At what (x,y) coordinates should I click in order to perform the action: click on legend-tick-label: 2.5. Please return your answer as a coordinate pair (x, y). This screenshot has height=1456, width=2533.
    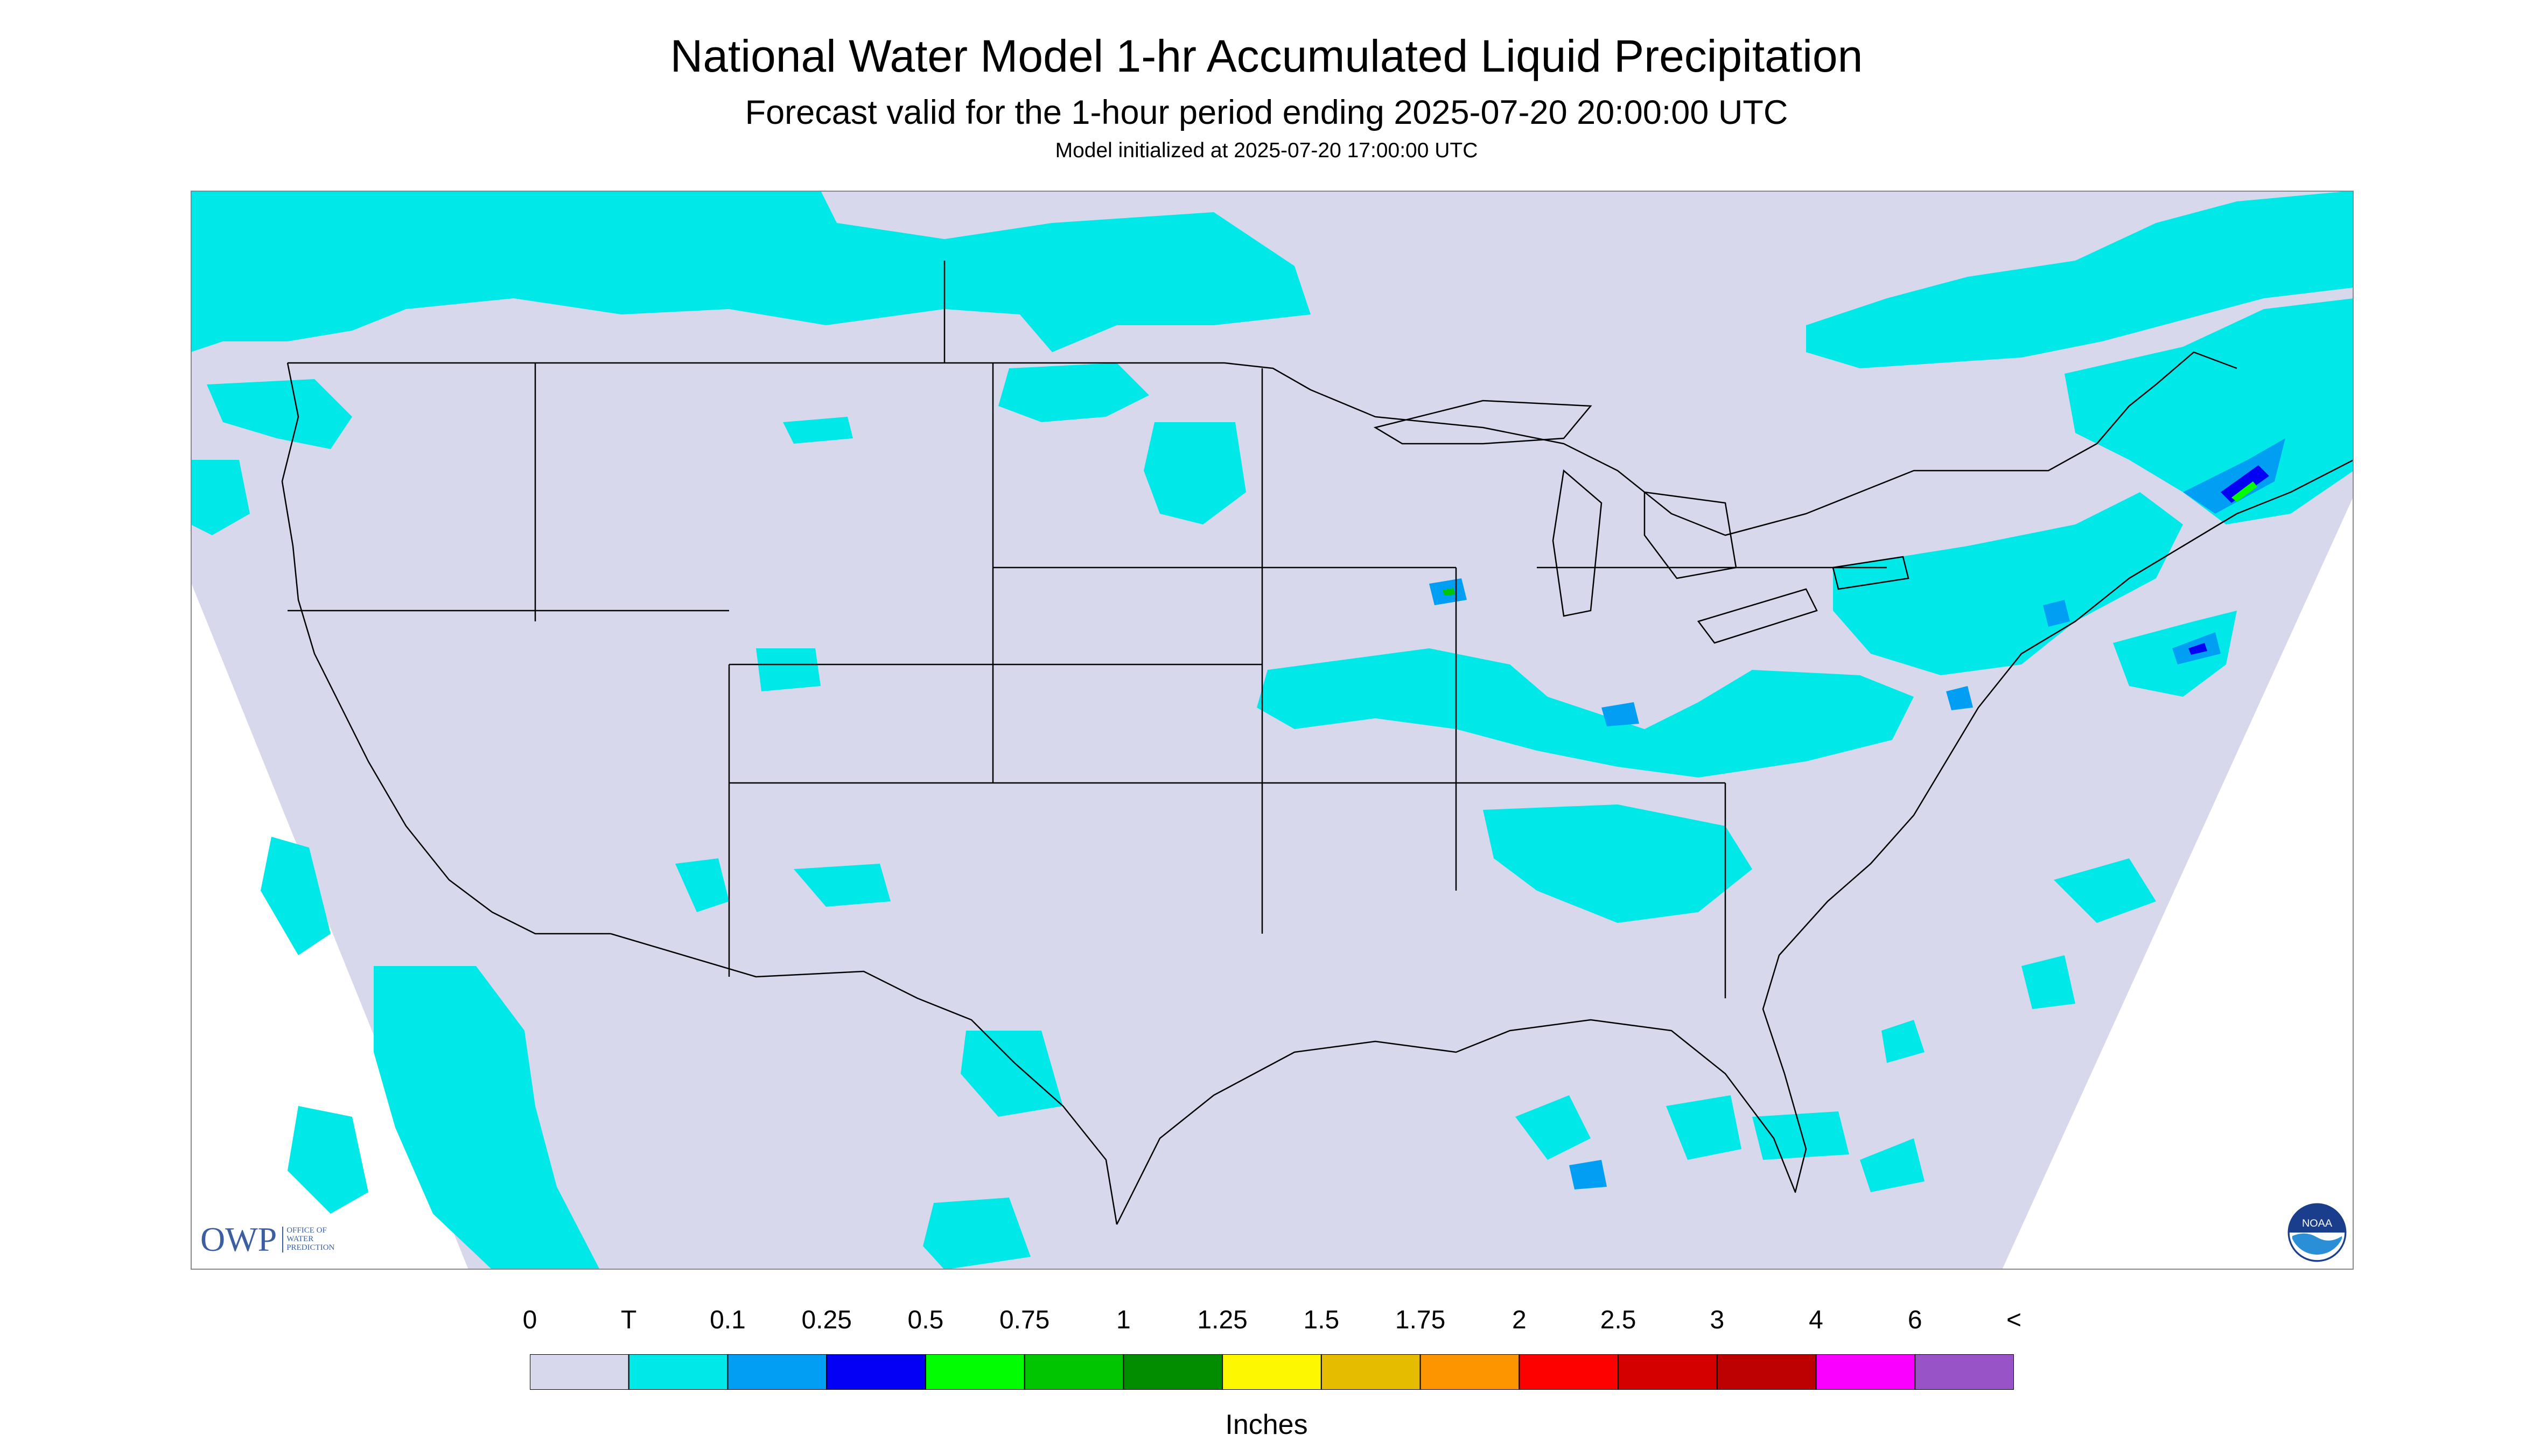
    Looking at the image, I should click on (1618, 1320).